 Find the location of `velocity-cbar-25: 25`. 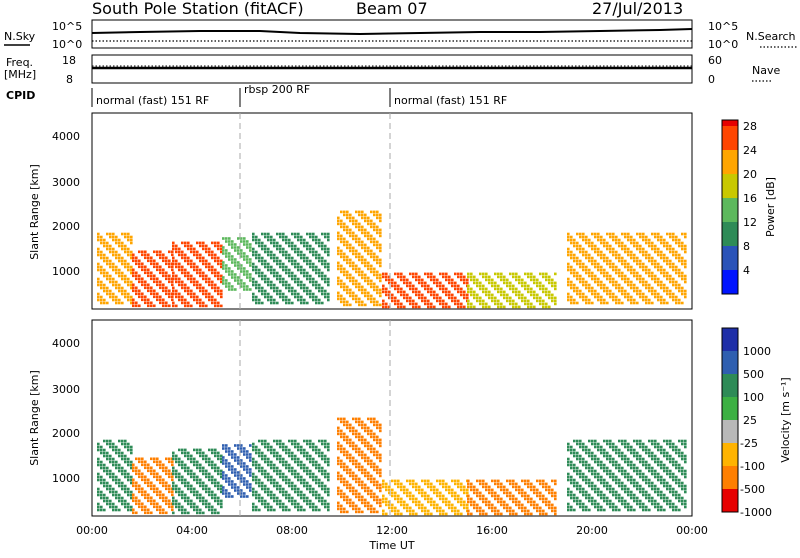

velocity-cbar-25: 25 is located at coordinates (750, 420).